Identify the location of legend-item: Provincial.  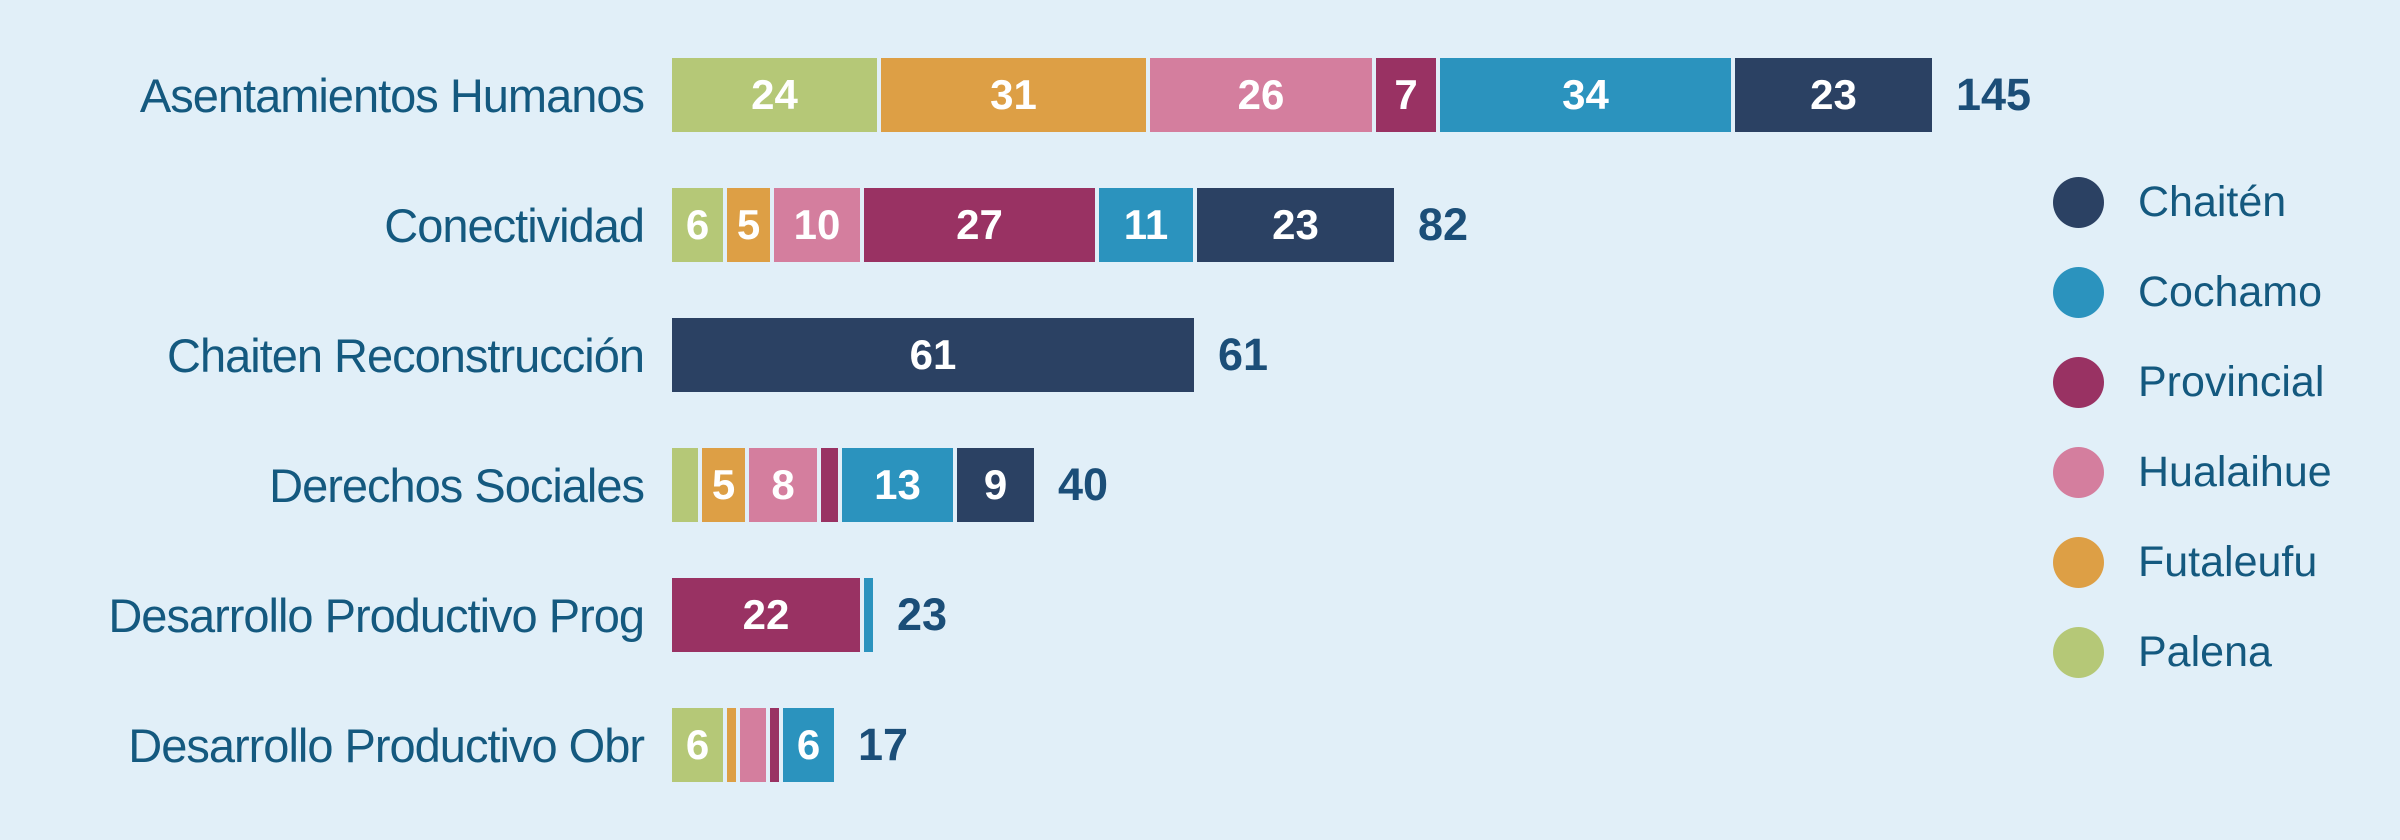
(2192, 382).